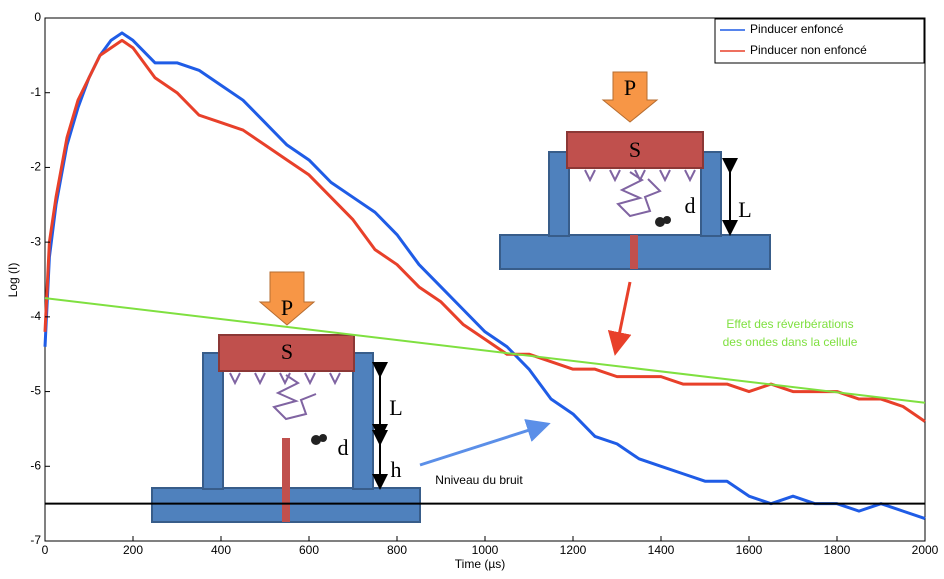 The width and height of the screenshot is (944, 579). What do you see at coordinates (479, 480) in the screenshot?
I see `annotation: Nniveau du bruit` at bounding box center [479, 480].